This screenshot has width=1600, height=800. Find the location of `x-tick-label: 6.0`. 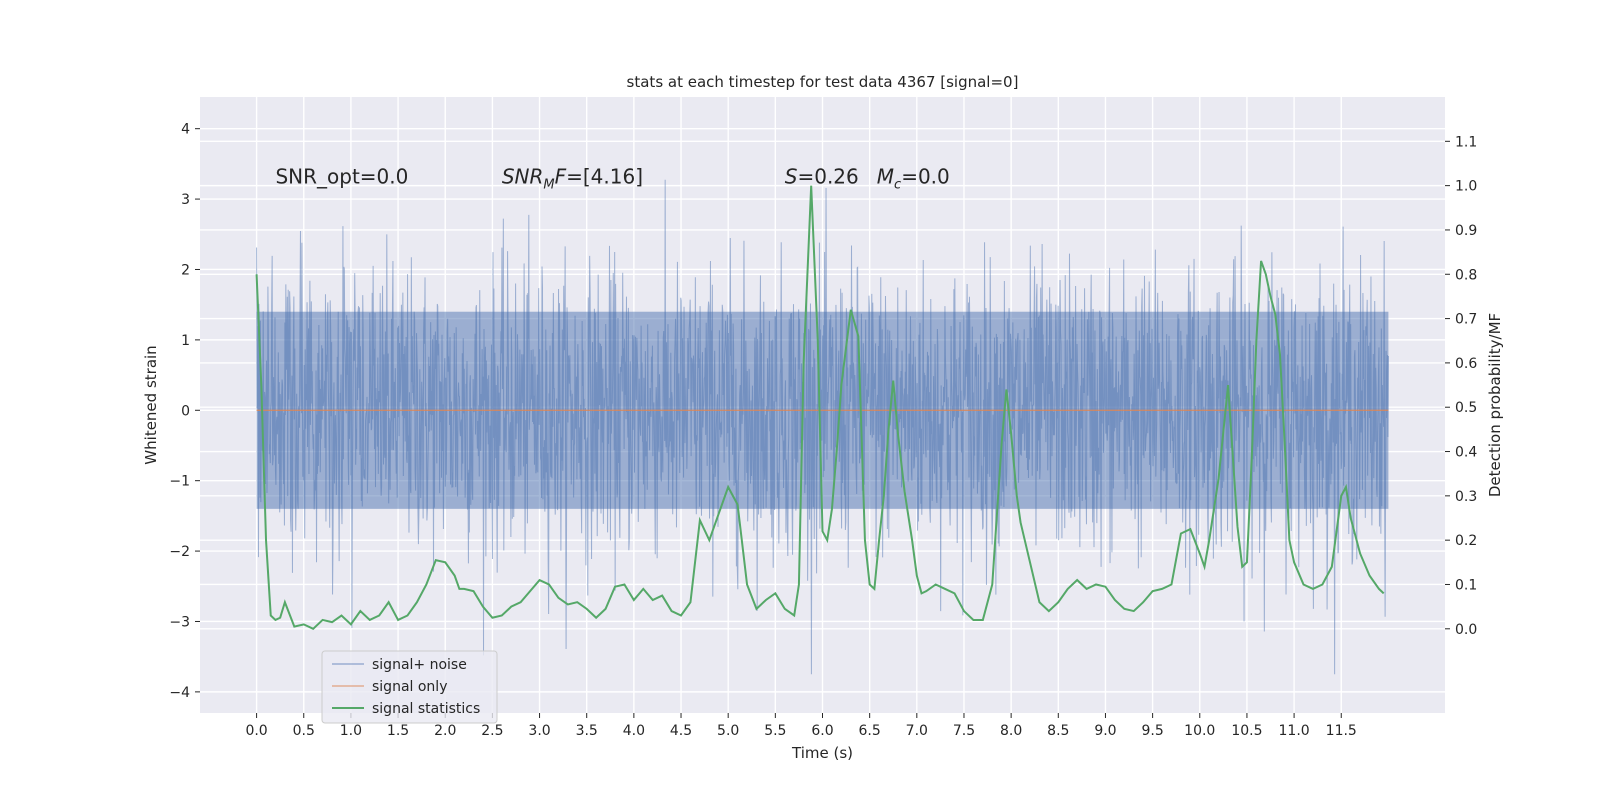

x-tick-label: 6.0 is located at coordinates (822, 731).